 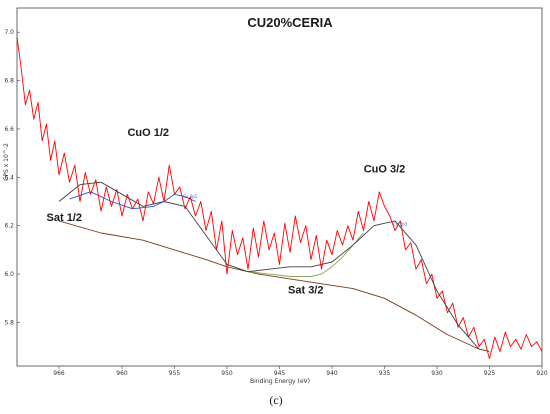 What do you see at coordinates (542, 373) in the screenshot?
I see `x-tick-label: 920` at bounding box center [542, 373].